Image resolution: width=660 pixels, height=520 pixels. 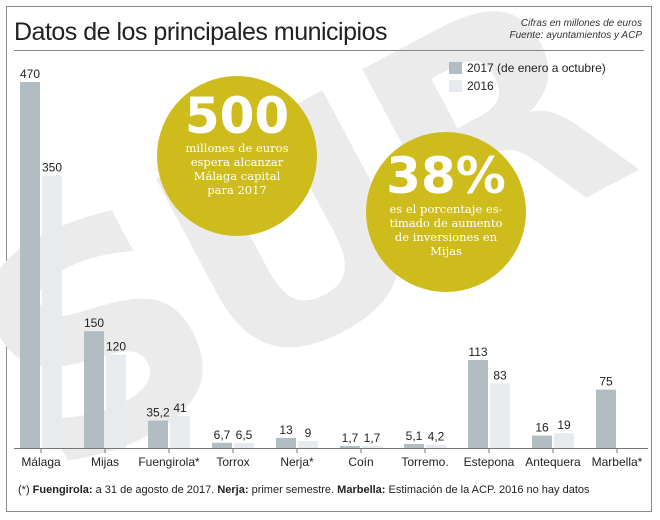 What do you see at coordinates (581, 23) in the screenshot?
I see `units-note: Cifras en millones de euros` at bounding box center [581, 23].